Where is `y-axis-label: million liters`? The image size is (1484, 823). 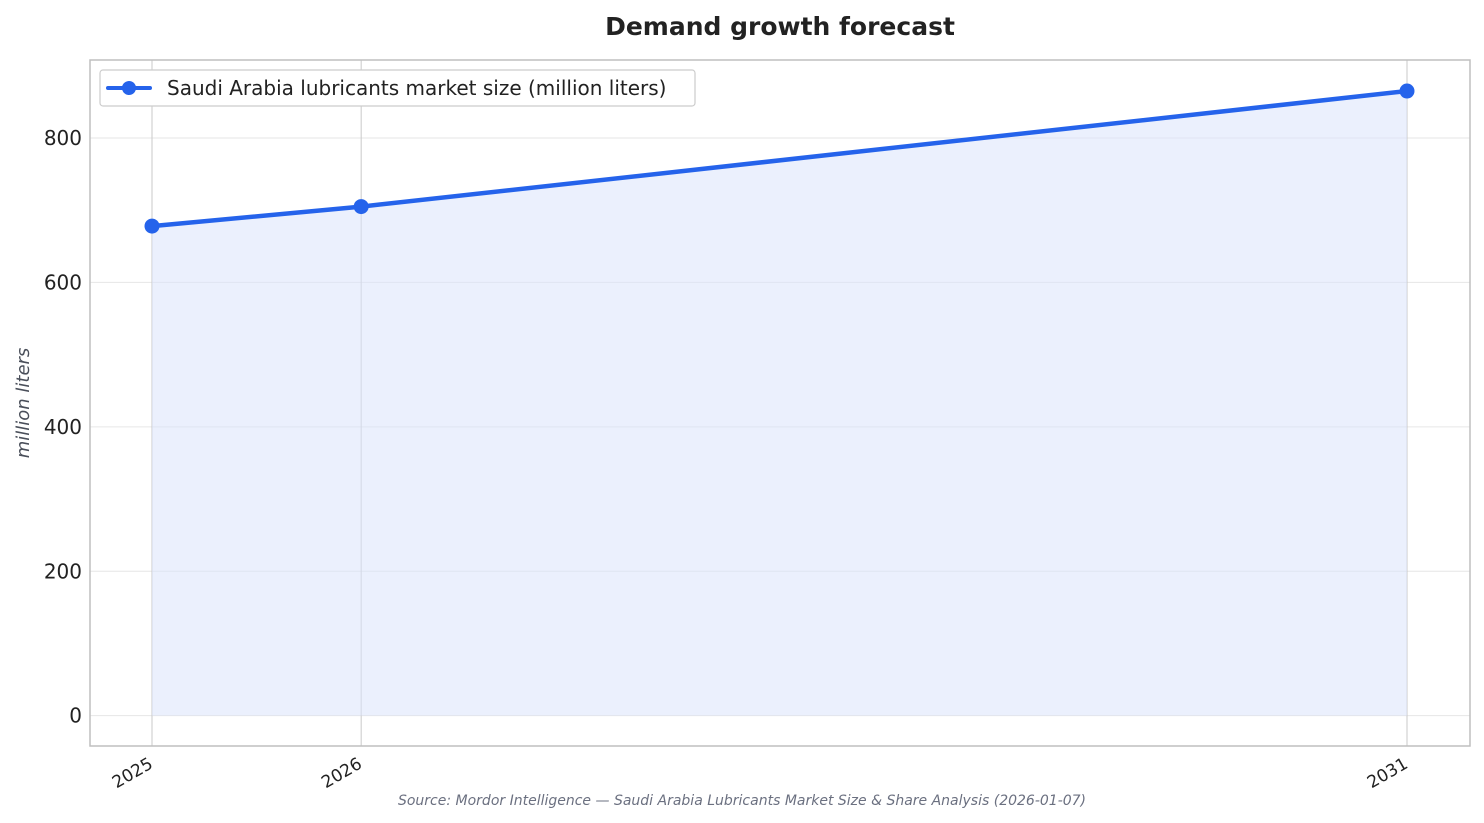 y-axis-label: million liters is located at coordinates (23, 403).